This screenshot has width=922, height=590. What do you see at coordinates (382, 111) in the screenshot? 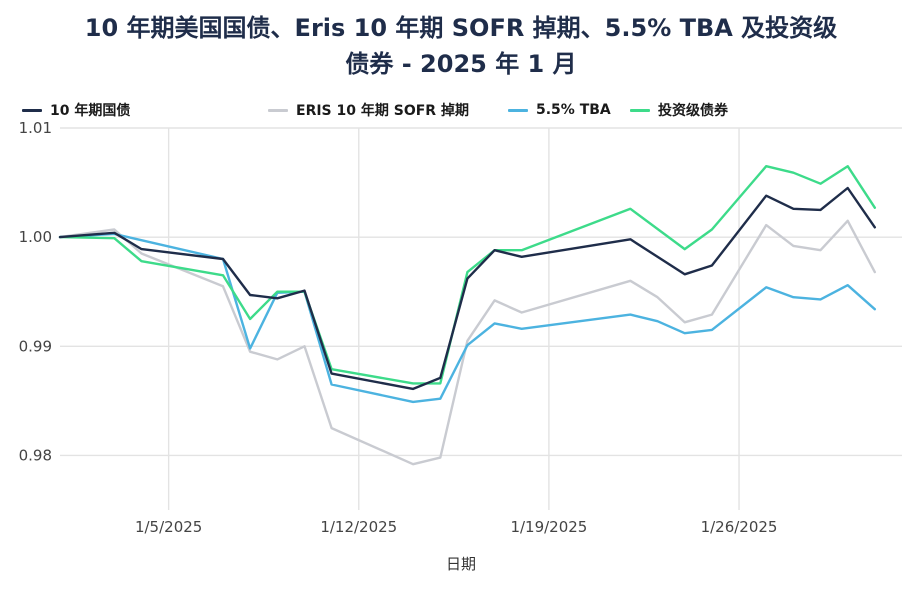
I see `legend-label-sofr-swap: ERIS 10 年期 SOFR 掉期` at bounding box center [382, 111].